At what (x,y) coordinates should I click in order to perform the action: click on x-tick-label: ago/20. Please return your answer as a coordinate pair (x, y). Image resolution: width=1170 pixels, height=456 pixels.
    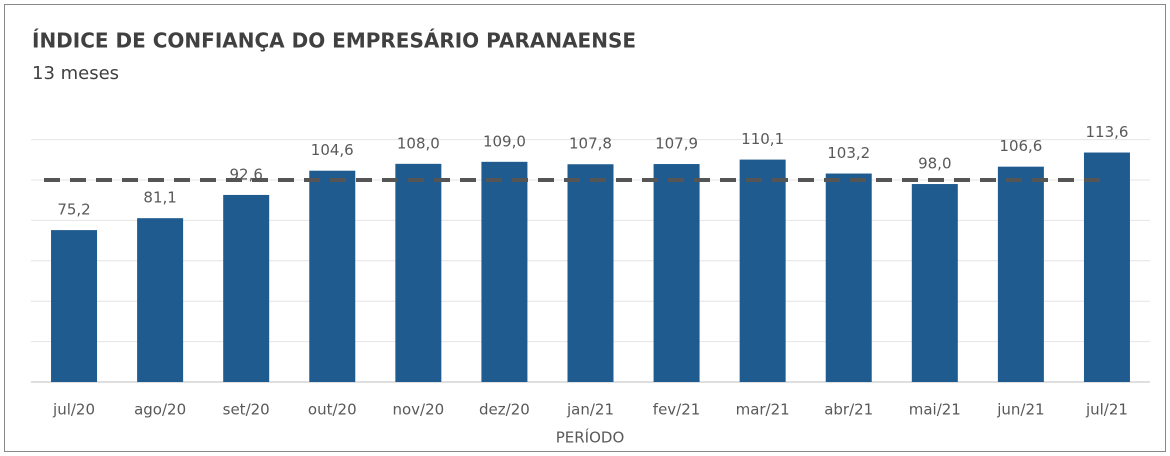
    Looking at the image, I should click on (160, 410).